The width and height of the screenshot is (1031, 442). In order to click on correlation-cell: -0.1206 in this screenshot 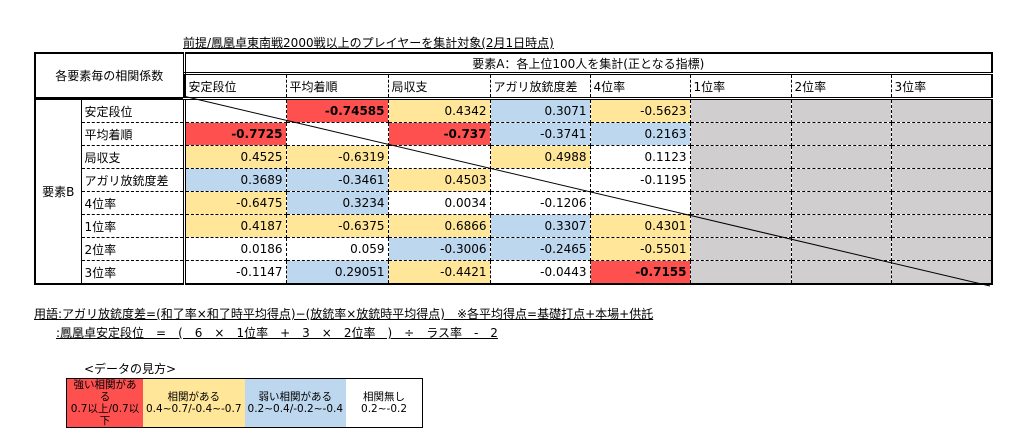, I will do `click(540, 203)`.